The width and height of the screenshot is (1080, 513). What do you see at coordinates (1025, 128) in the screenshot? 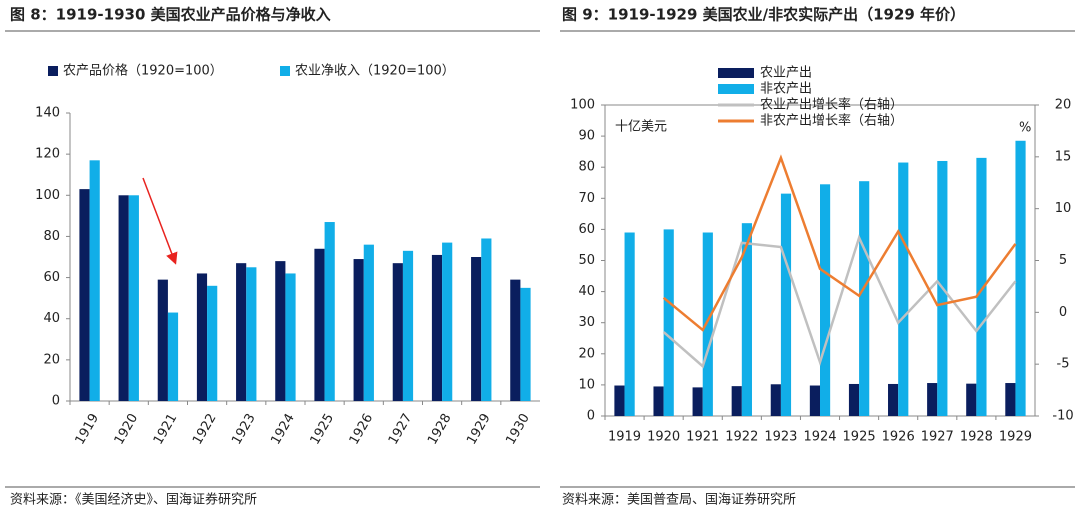
I see `y2-unit-label: %` at bounding box center [1025, 128].